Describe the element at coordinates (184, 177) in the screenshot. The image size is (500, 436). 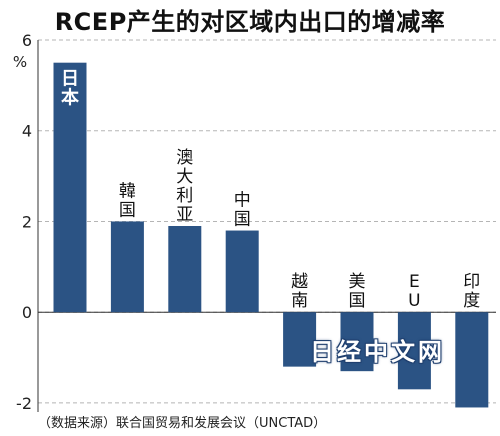
I see `category-label: 大` at that location.